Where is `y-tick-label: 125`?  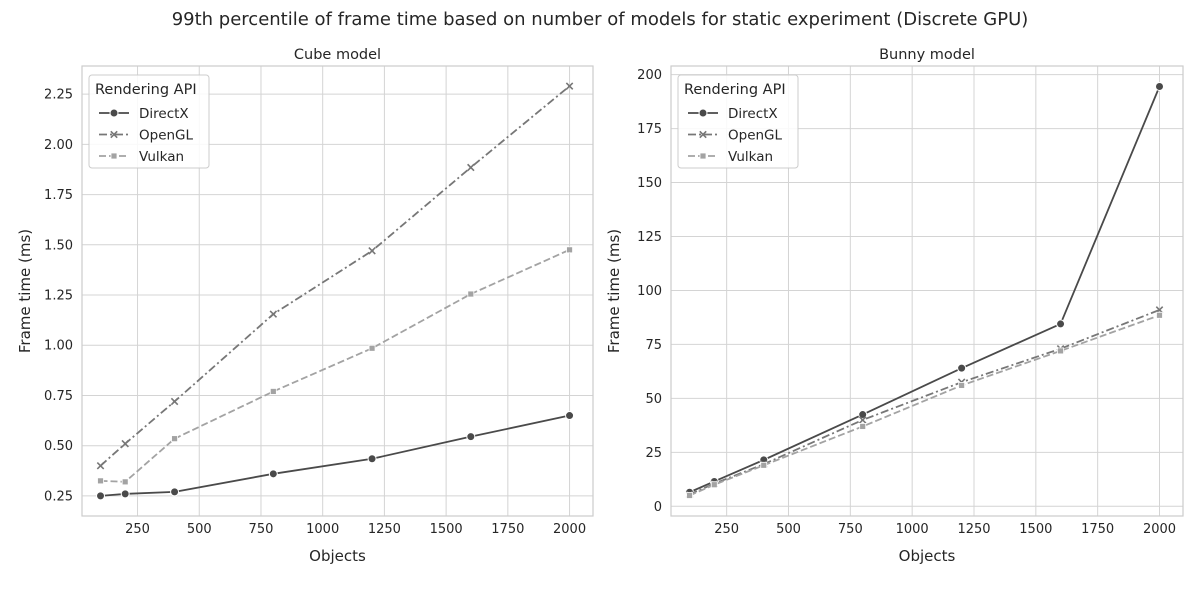
y-tick-label: 125 is located at coordinates (649, 237).